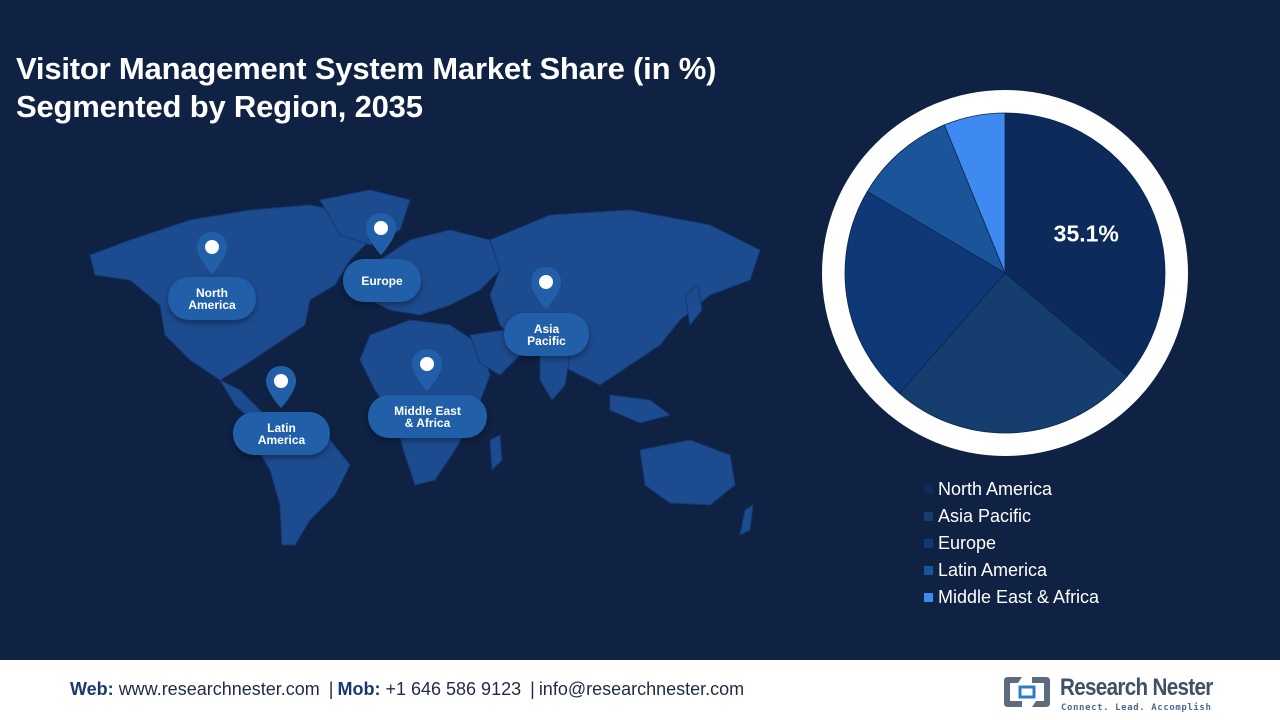  Describe the element at coordinates (1027, 692) in the screenshot. I see `logo-mark-icon` at that location.